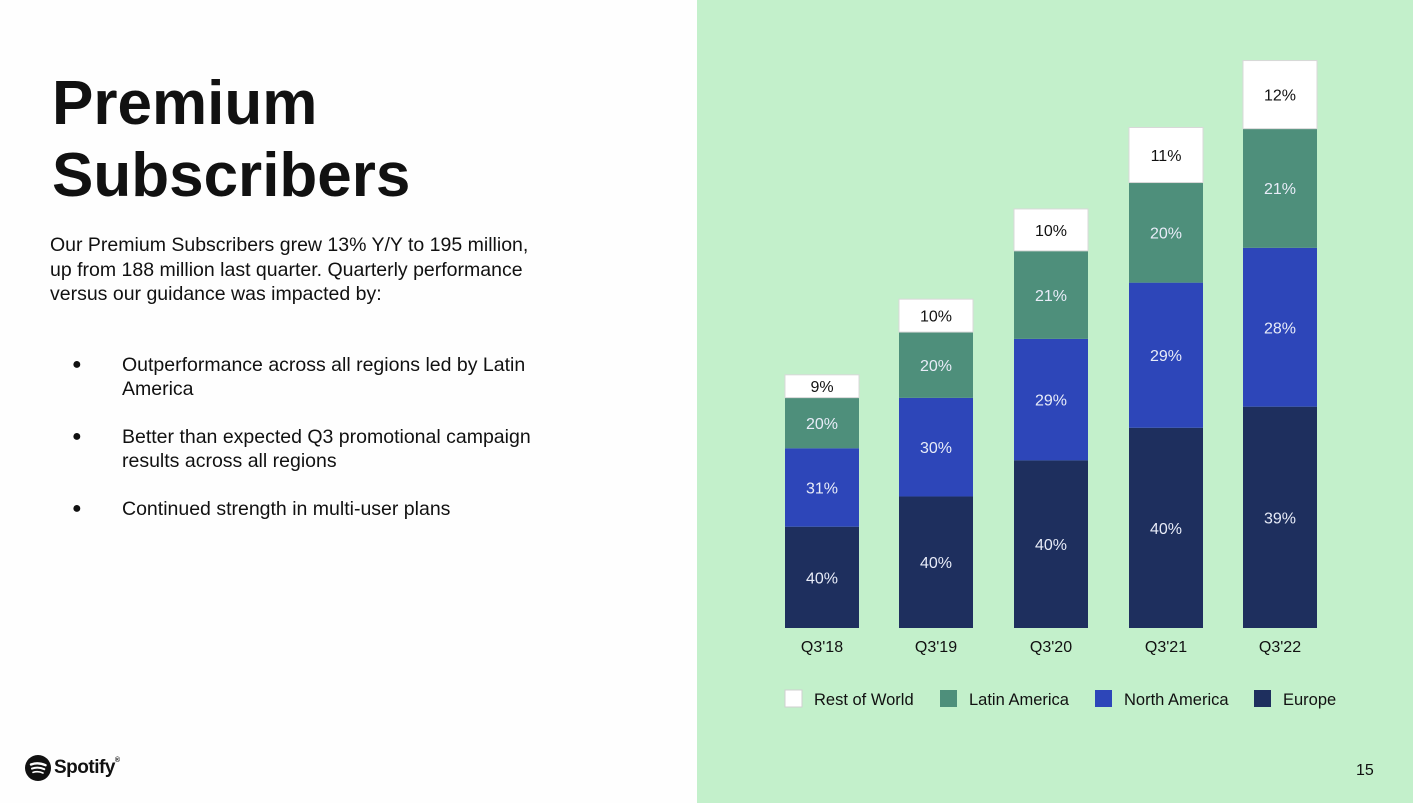  I want to click on page-number: 15, so click(1365, 770).